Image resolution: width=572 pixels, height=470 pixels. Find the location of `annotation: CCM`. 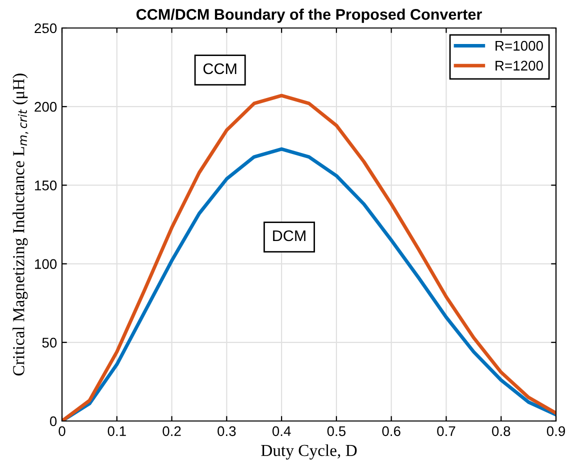

annotation: CCM is located at coordinates (219, 68).